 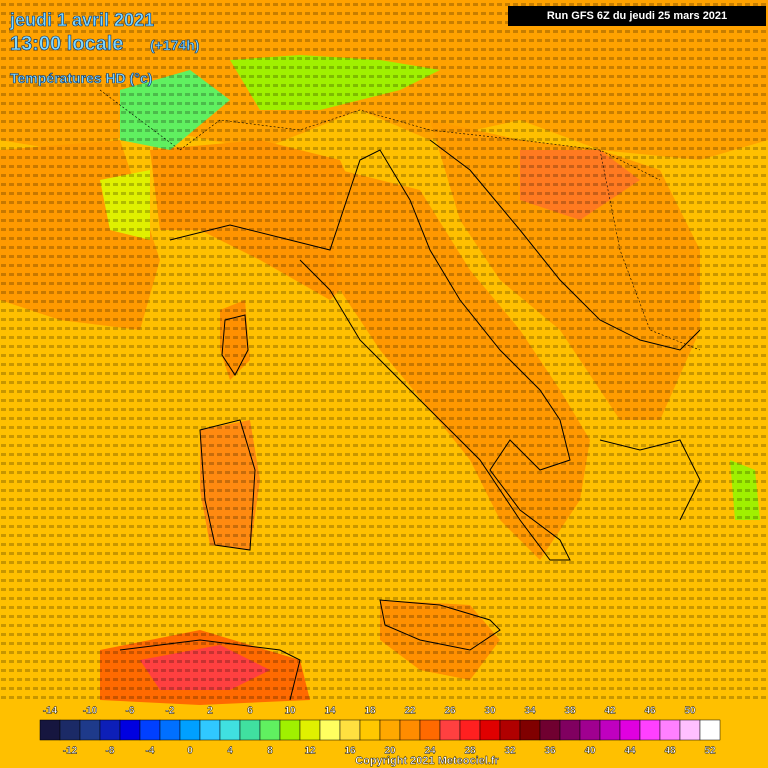 I want to click on run-info: Run GFS 6Z du jeudi 25 mars 2021, so click(x=637, y=16).